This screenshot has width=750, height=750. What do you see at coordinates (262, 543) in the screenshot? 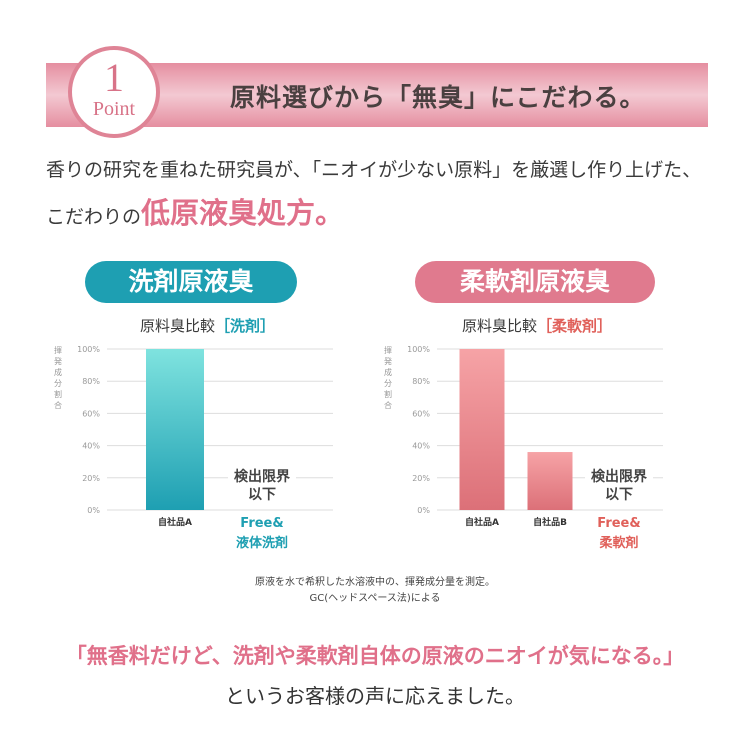
I see `x-tick-label-highlight: 液体洗剤` at bounding box center [262, 543].